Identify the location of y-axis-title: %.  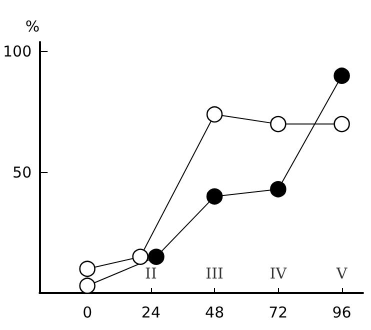
(32, 27).